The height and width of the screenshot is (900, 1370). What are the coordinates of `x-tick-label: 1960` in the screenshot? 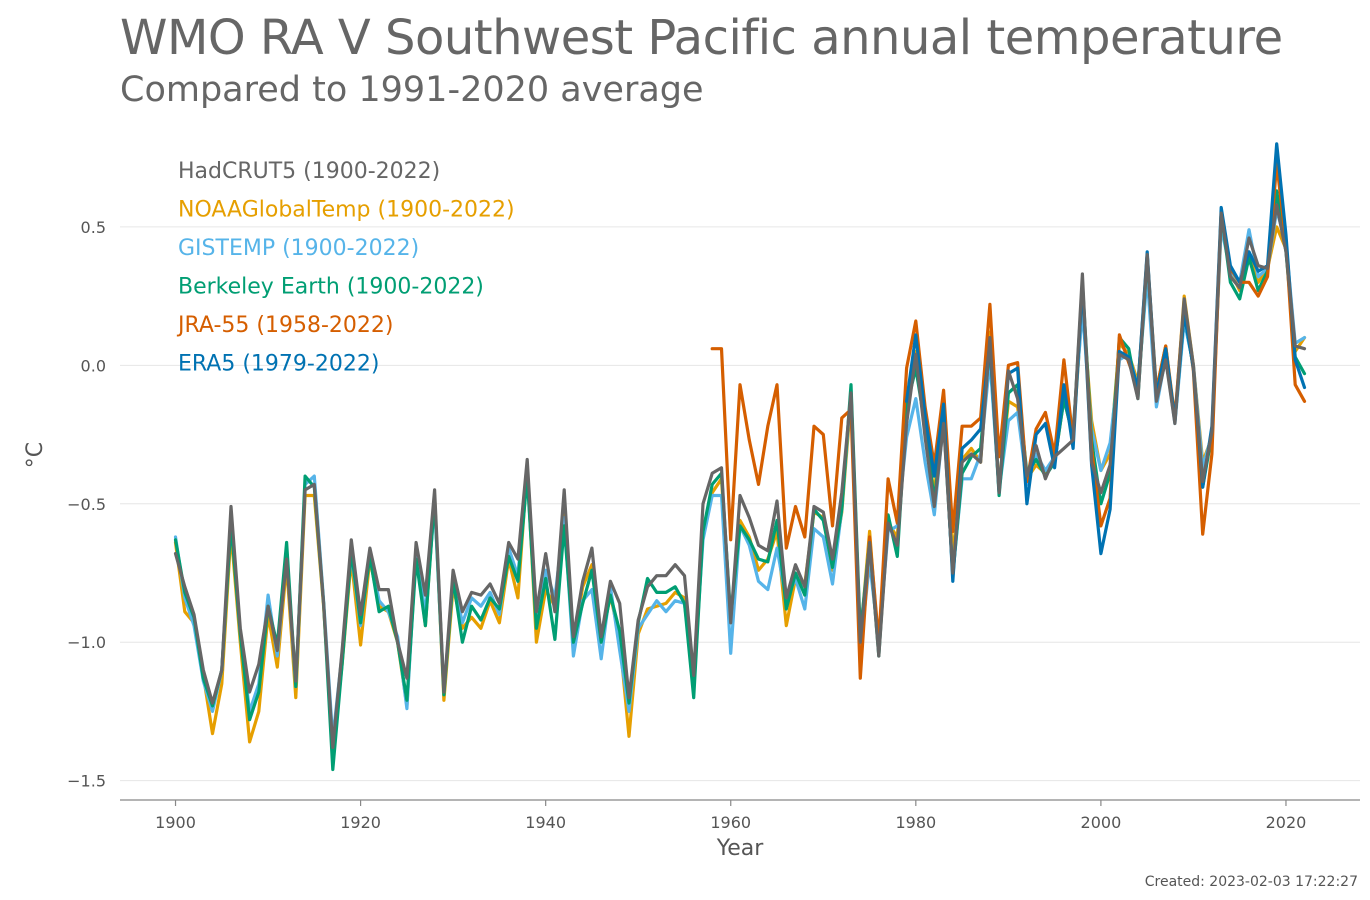 It's located at (730, 822).